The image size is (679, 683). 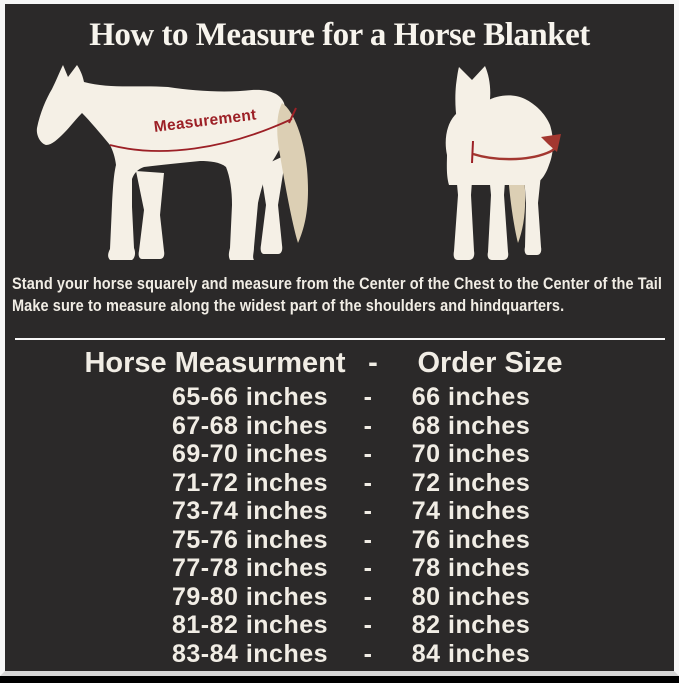 What do you see at coordinates (163, 162) in the screenshot?
I see `side-horse-body-silhouette` at bounding box center [163, 162].